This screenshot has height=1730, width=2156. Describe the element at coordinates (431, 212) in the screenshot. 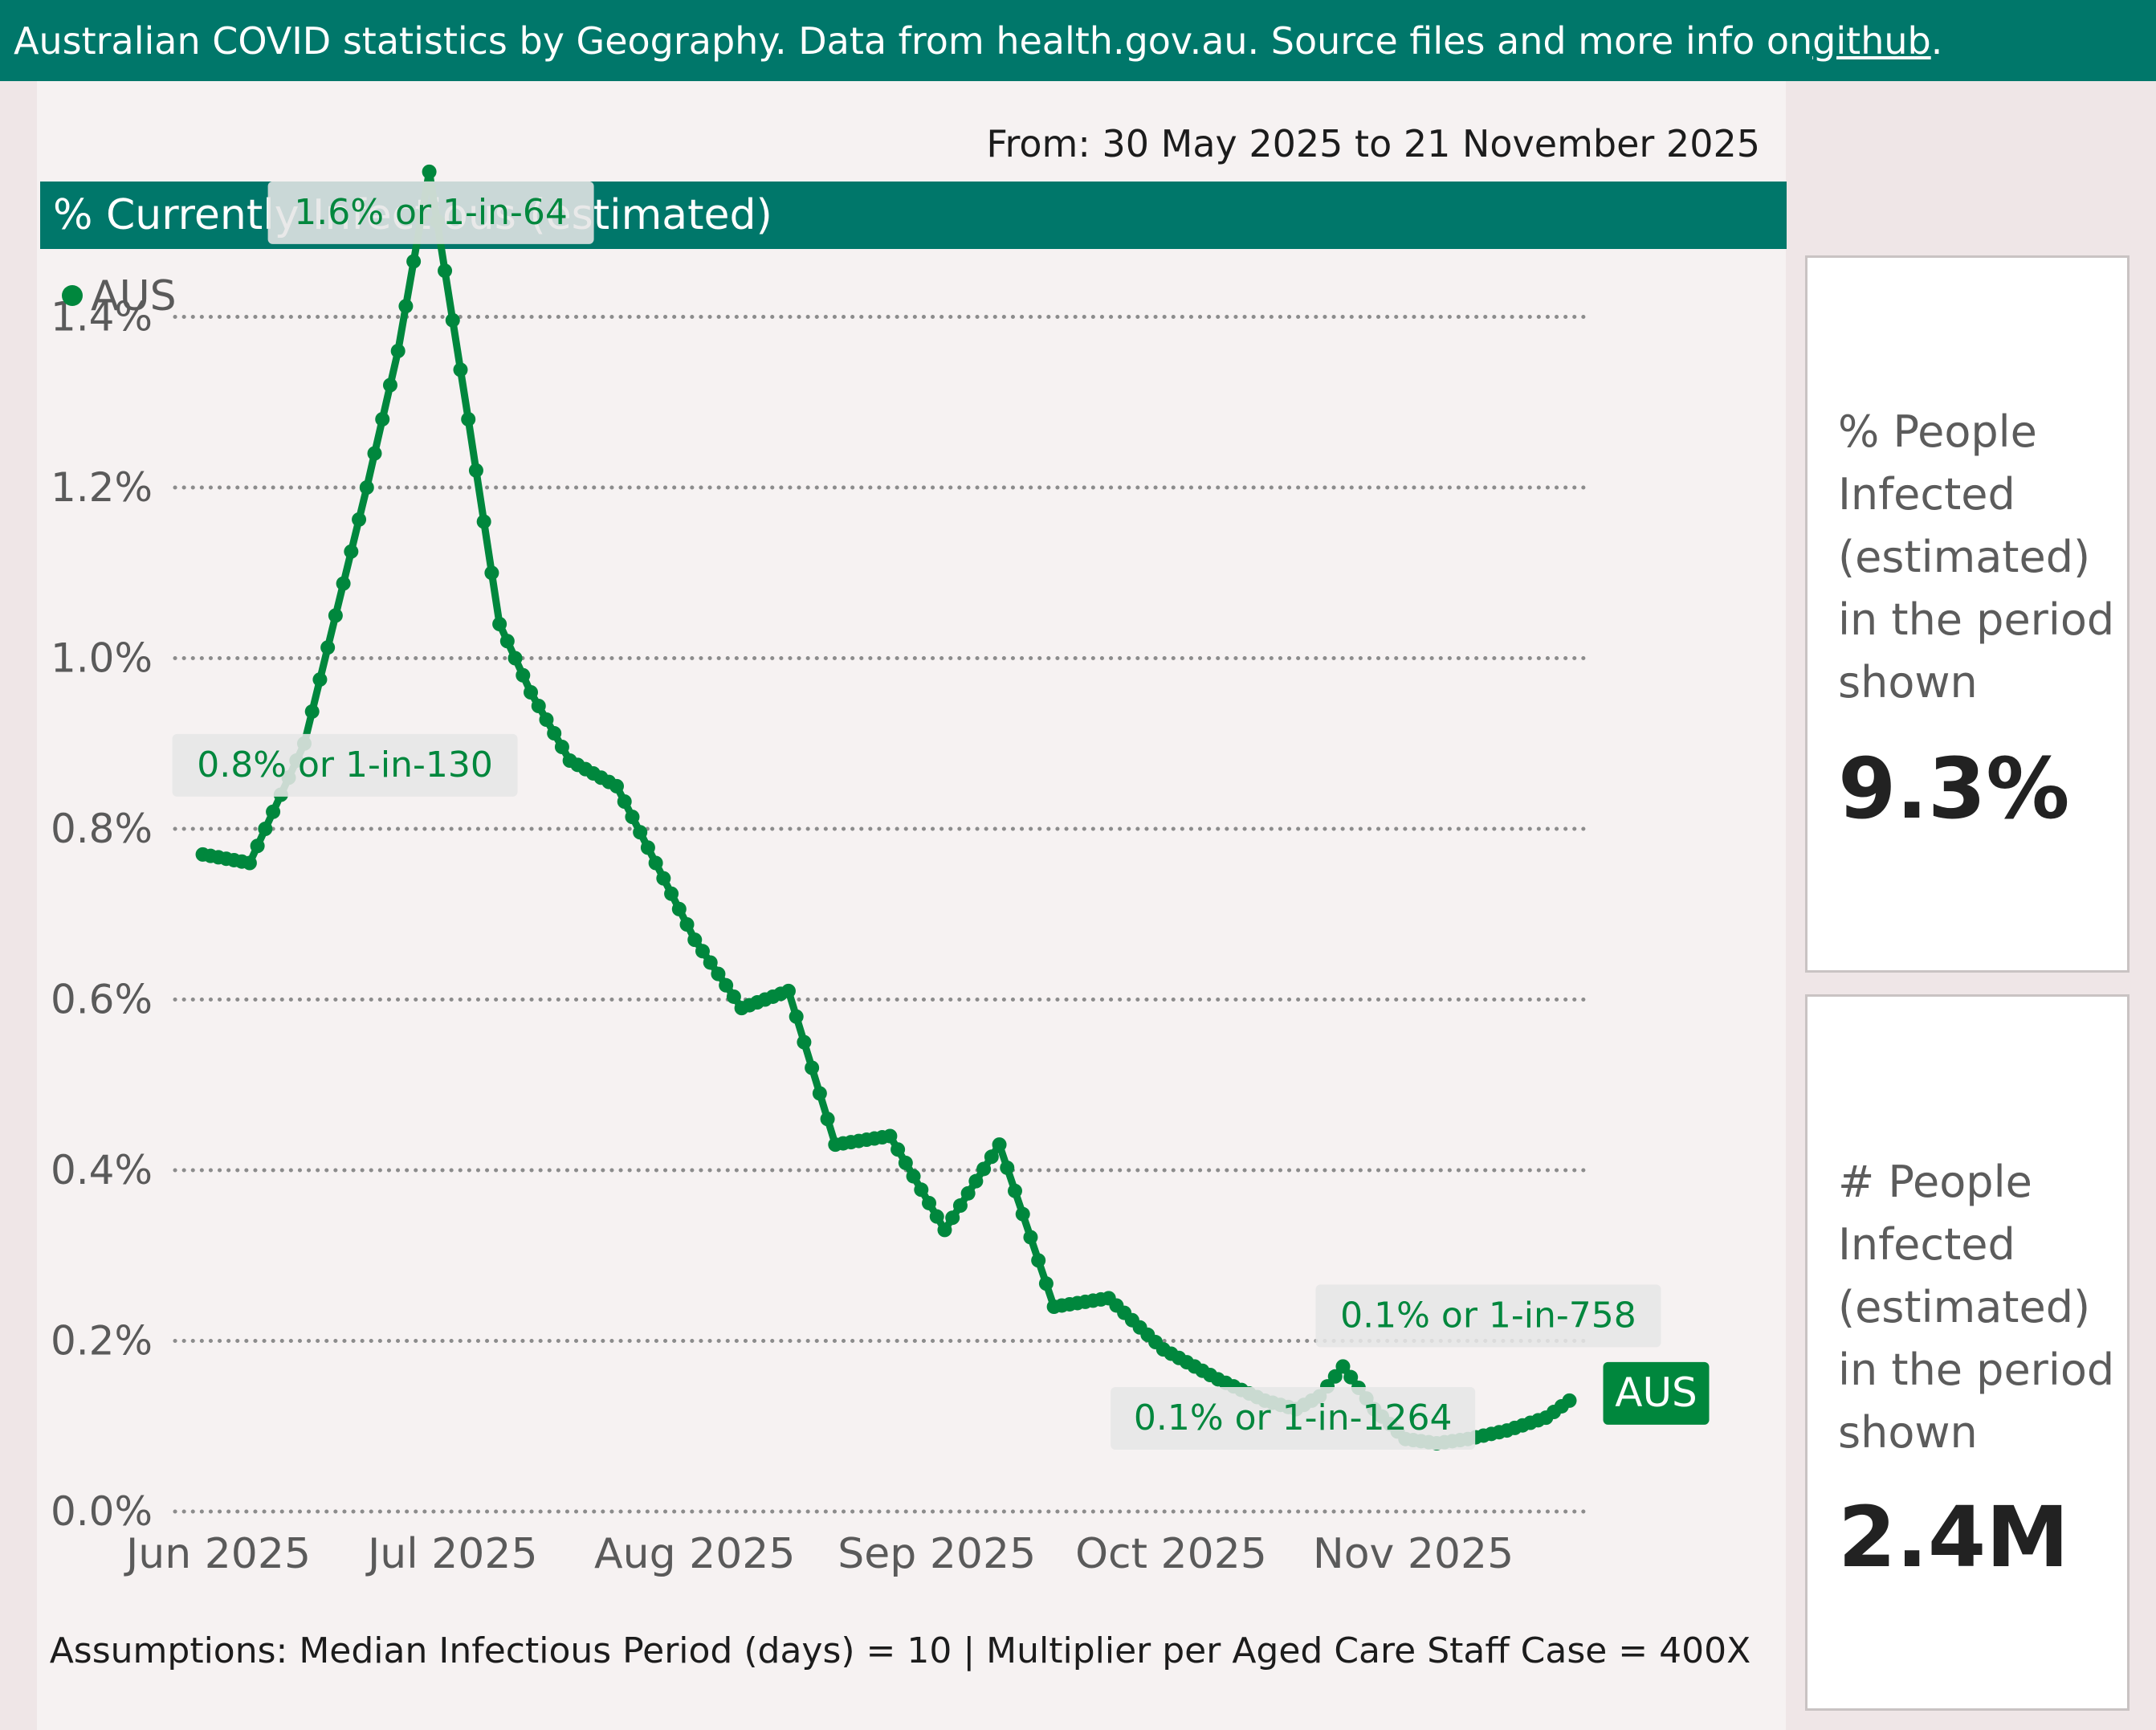

I see `annotation-label: 1.6% or 1-in-64` at that location.